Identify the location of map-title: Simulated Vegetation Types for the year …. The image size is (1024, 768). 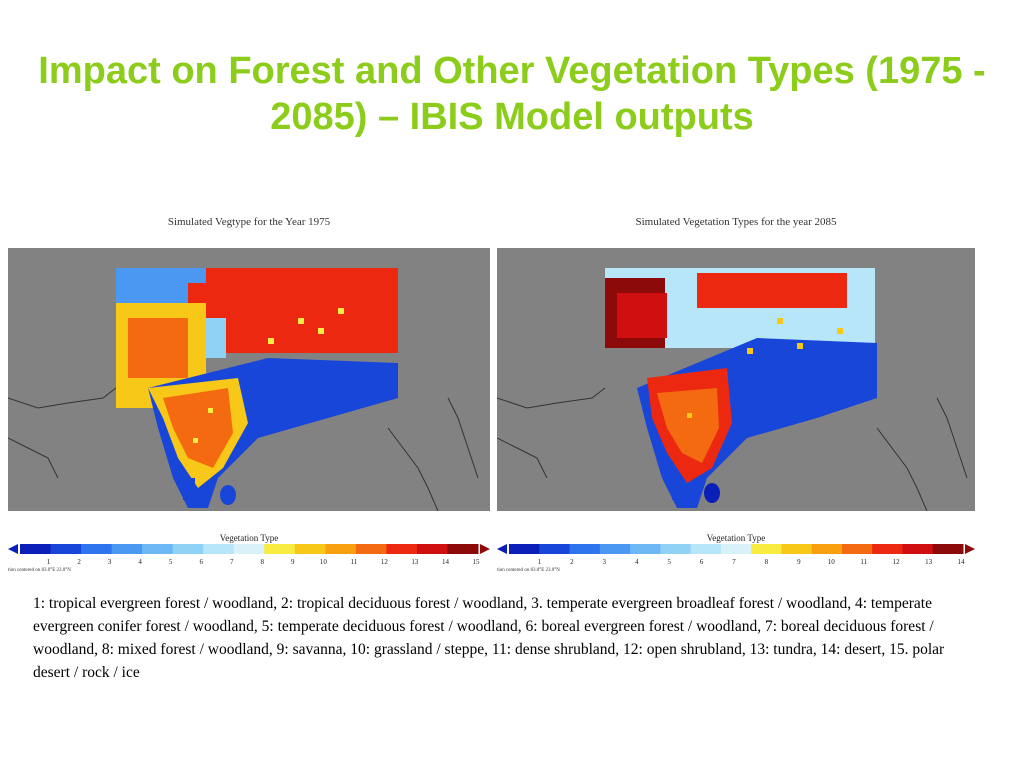
(736, 222).